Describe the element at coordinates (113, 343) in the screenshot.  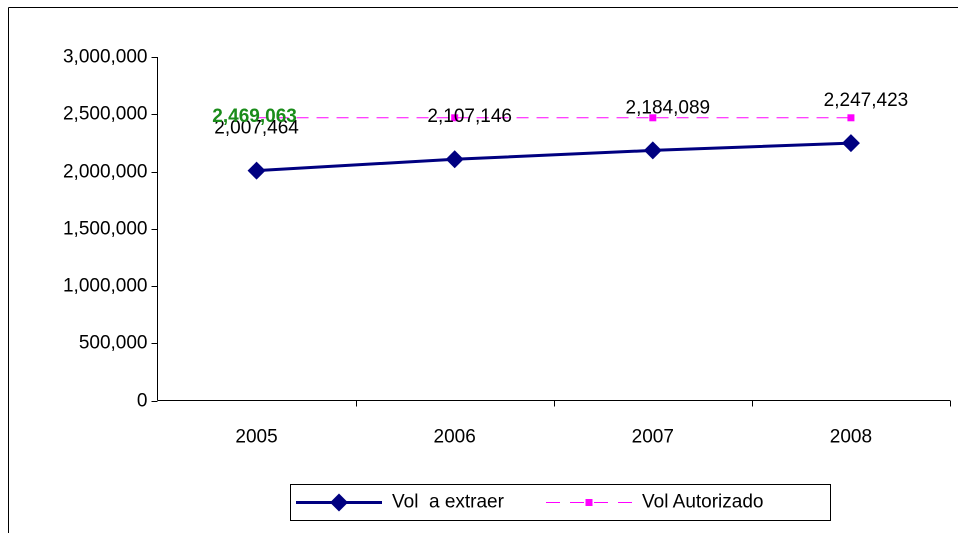
I see `y-tick-label: 500,000` at that location.